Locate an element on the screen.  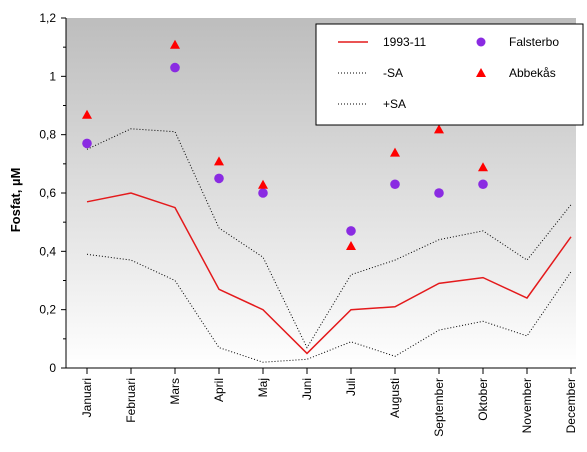
point-falsterbo-juli is located at coordinates (351, 231).